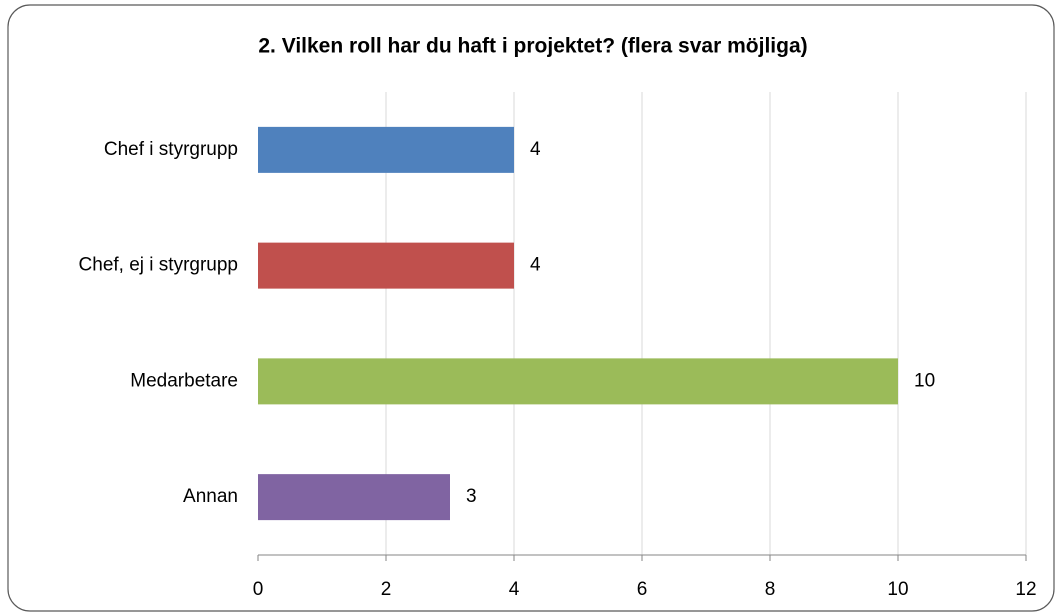 The height and width of the screenshot is (616, 1061). What do you see at coordinates (924, 380) in the screenshot?
I see `data-label: 10` at bounding box center [924, 380].